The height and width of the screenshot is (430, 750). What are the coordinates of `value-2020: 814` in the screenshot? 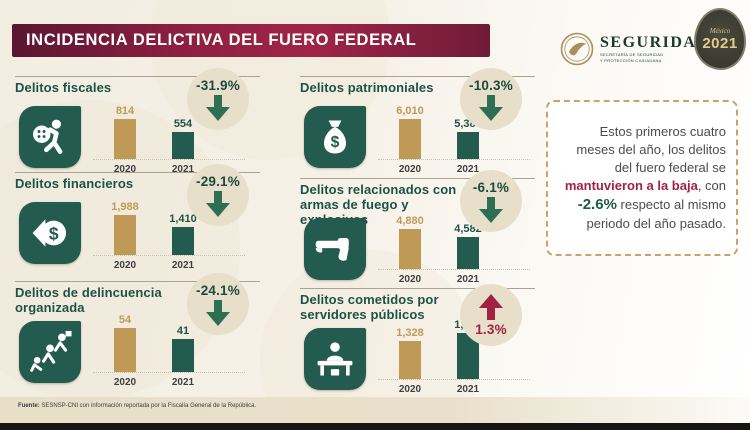 It's located at (125, 111).